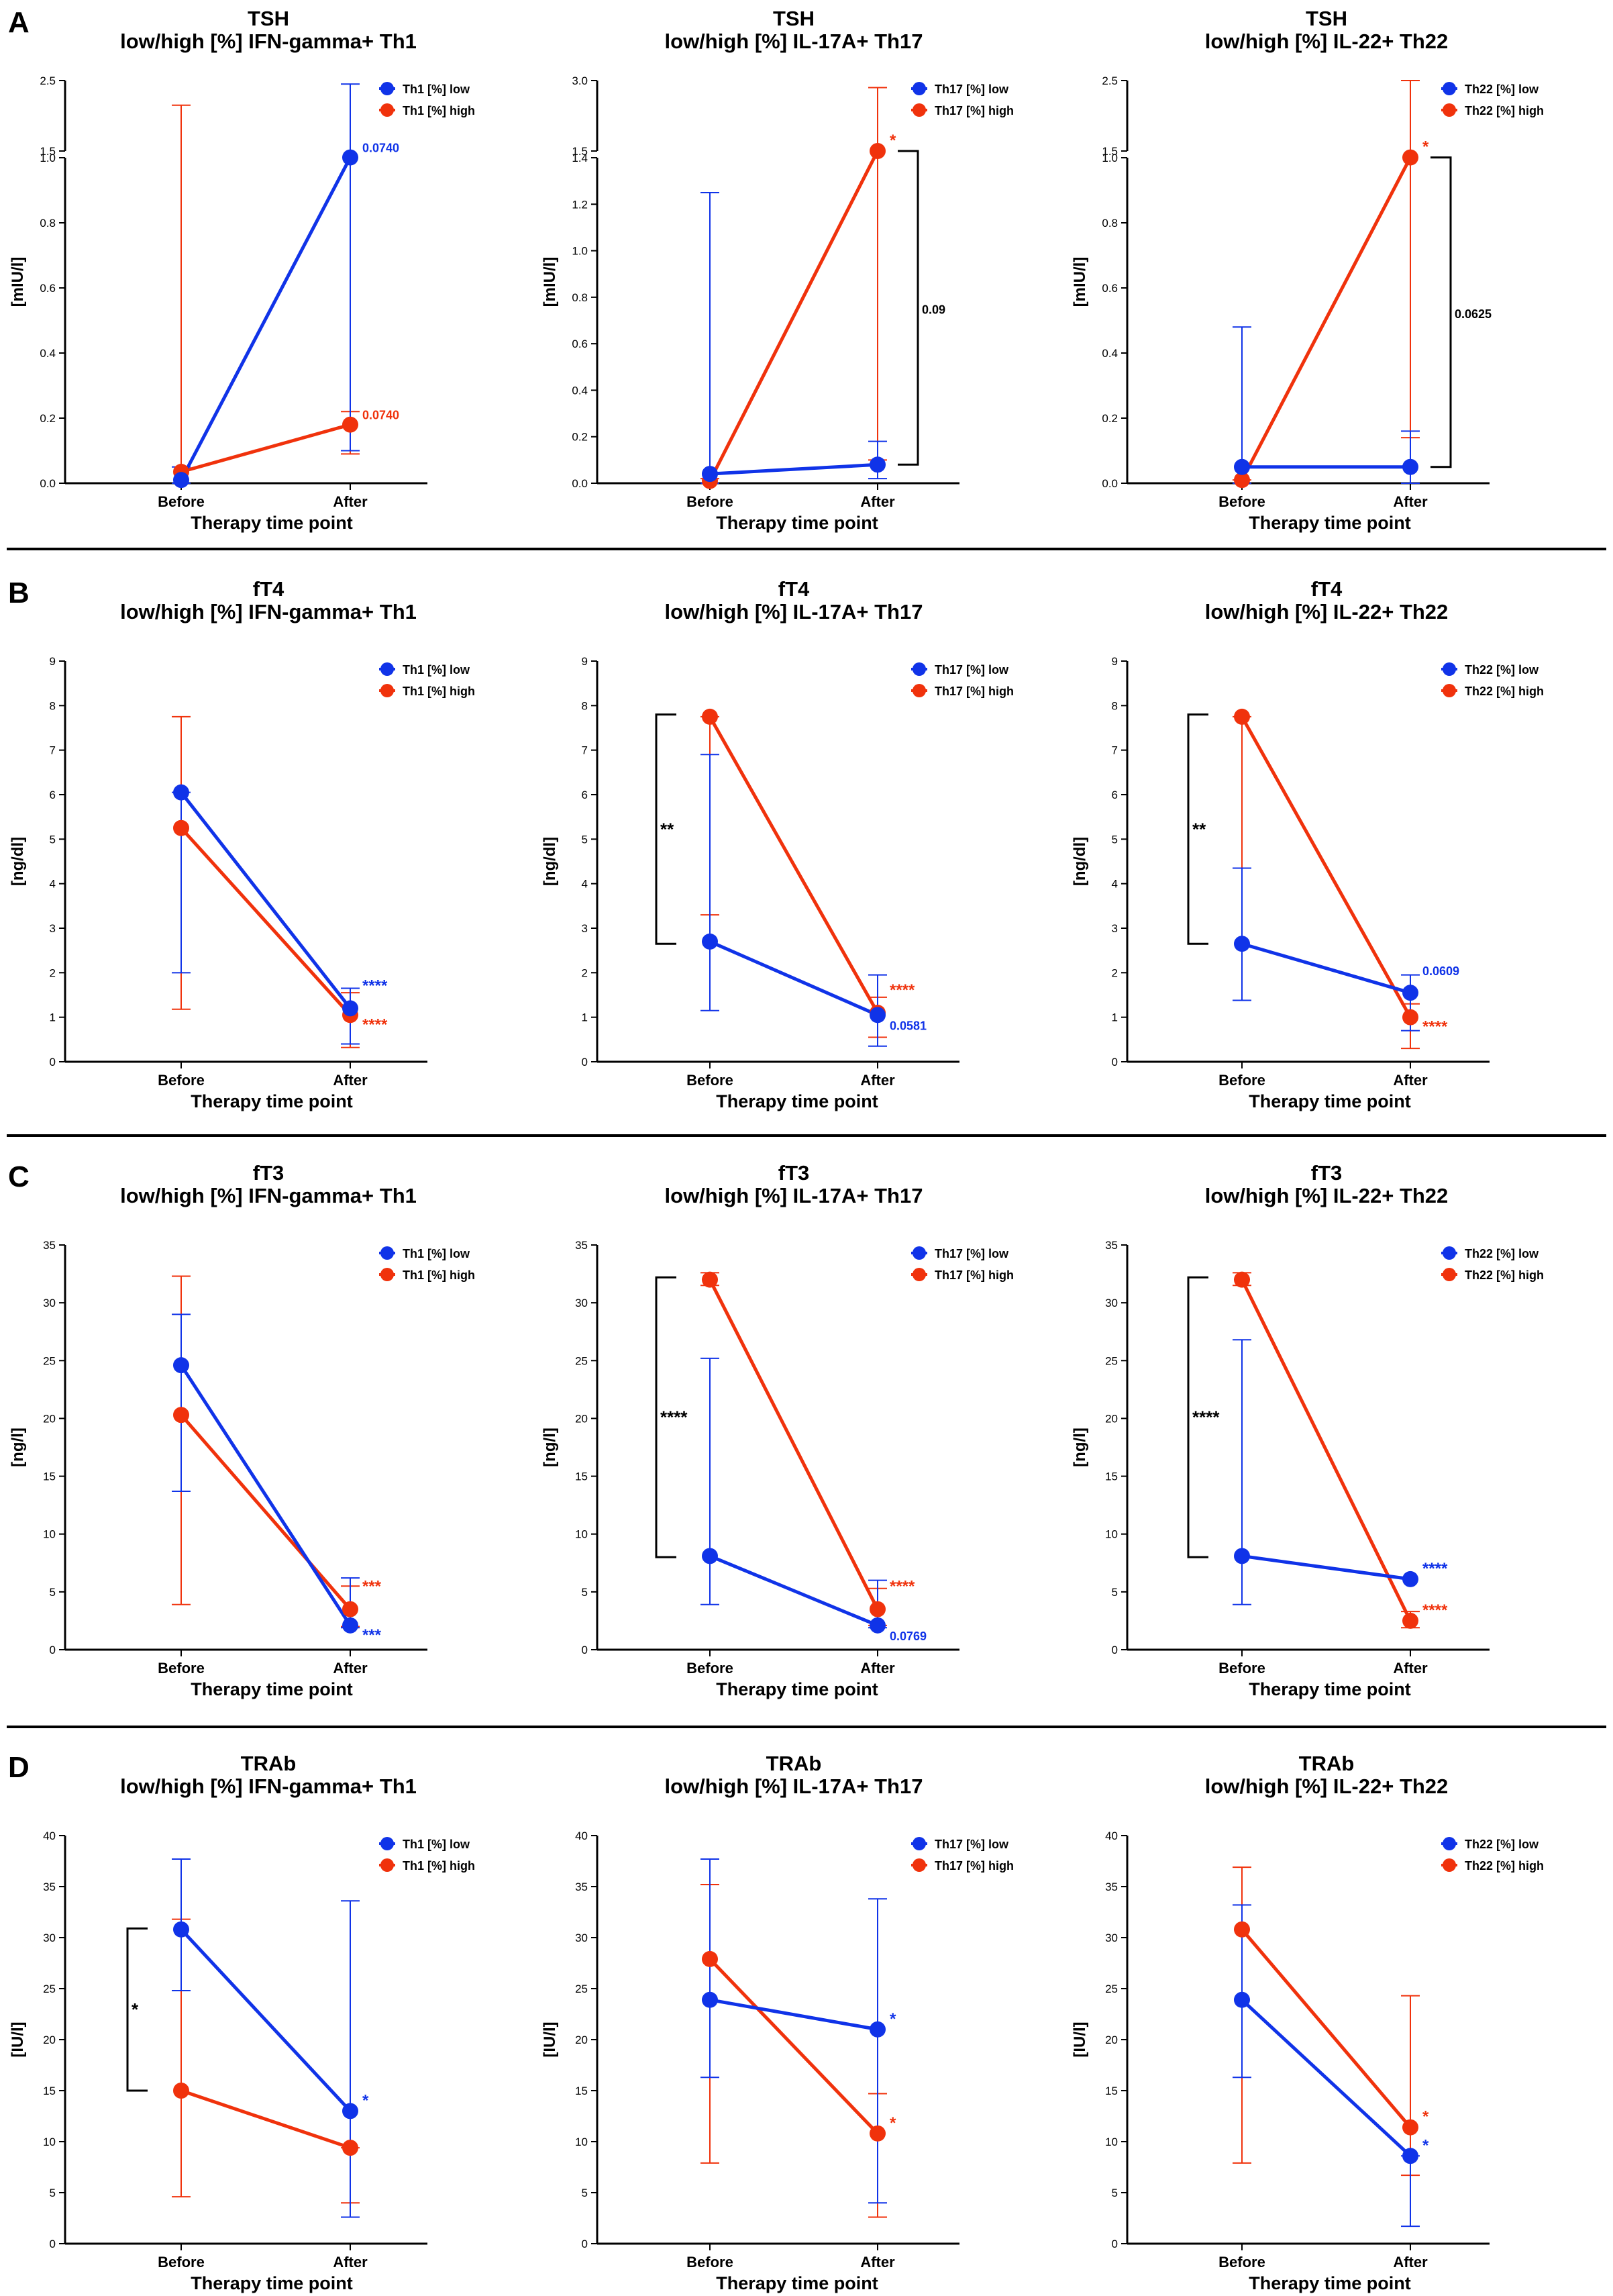 Image resolution: width=1613 pixels, height=2296 pixels. What do you see at coordinates (1115, 884) in the screenshot?
I see `y-tick-label: 4` at bounding box center [1115, 884].